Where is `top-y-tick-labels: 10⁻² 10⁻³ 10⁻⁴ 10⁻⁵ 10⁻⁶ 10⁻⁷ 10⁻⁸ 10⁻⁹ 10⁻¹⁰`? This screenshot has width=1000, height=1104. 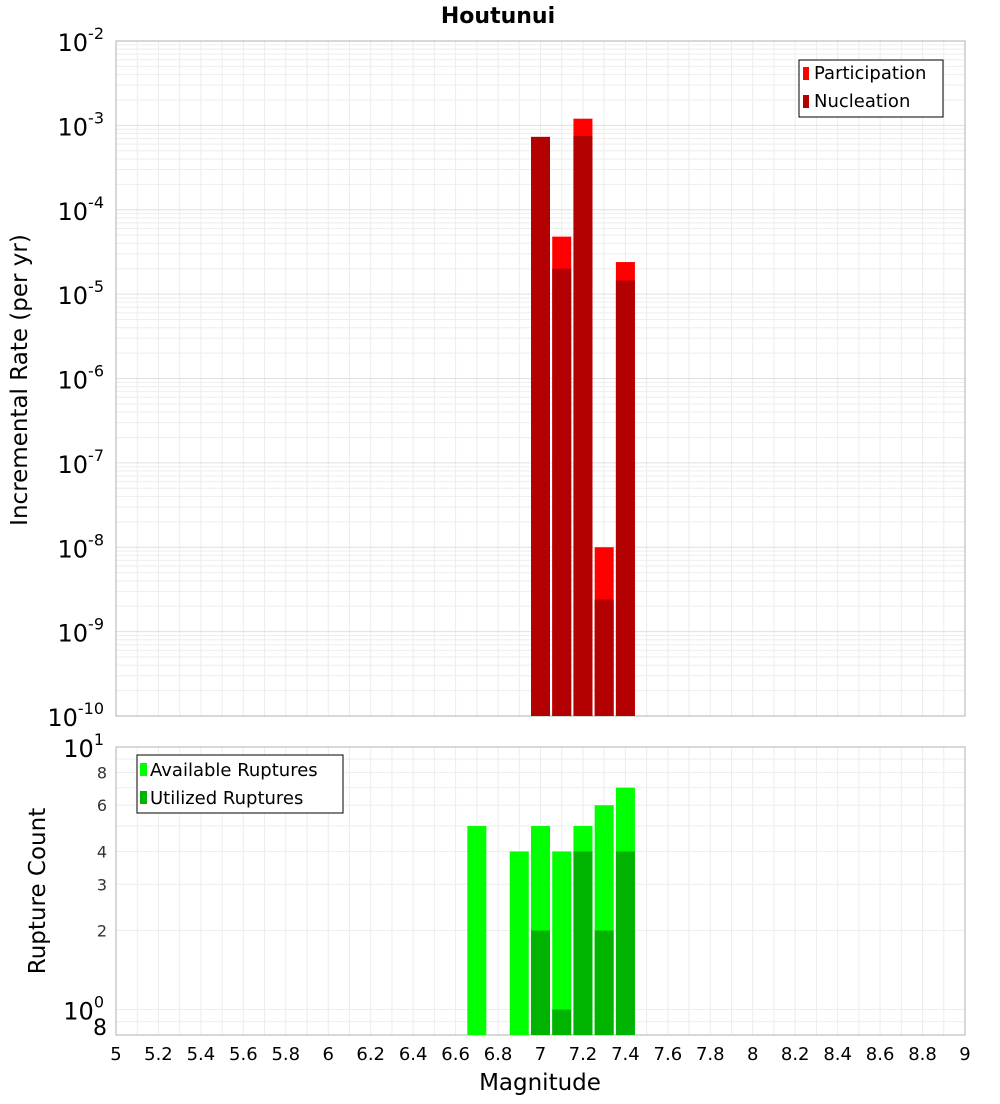 top-y-tick-labels: 10⁻² 10⁻³ 10⁻⁴ 10⁻⁵ 10⁻⁶ 10⁻⁷ 10⁻⁸ 10⁻⁹ 10⁻¹⁰ is located at coordinates (75, 378).